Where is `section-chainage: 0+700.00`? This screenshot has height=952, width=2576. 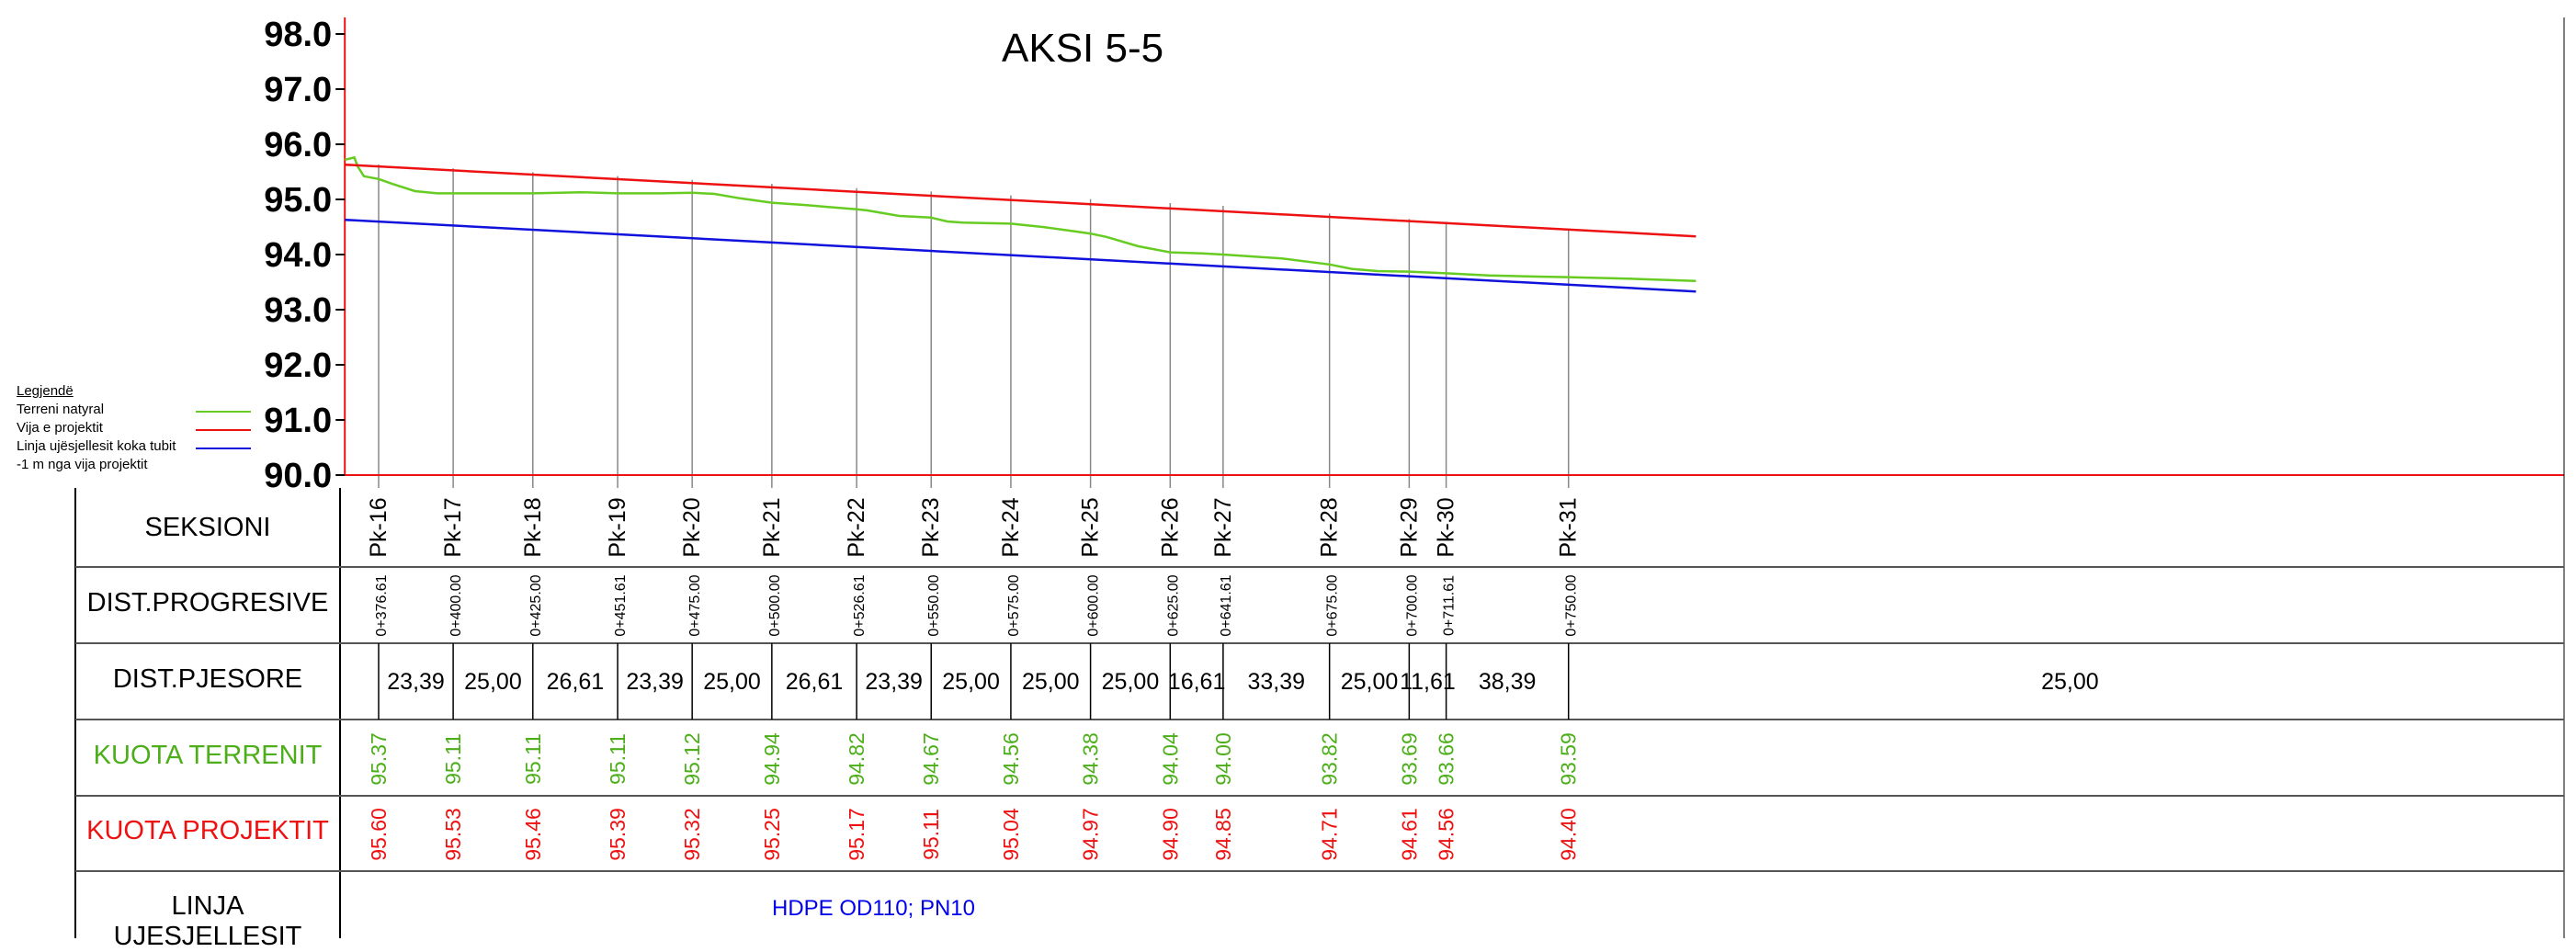
section-chainage: 0+700.00 is located at coordinates (1412, 605).